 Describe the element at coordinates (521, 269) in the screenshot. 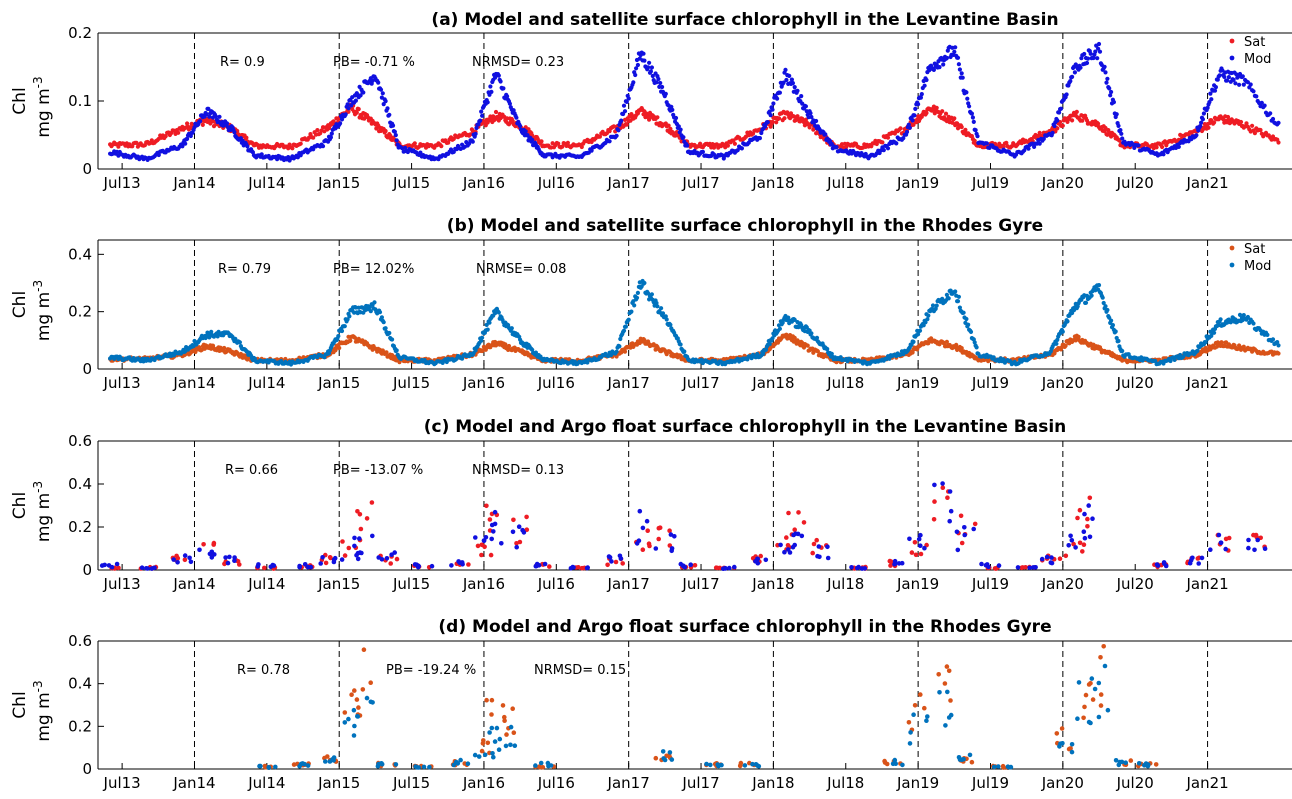

I see `stat-label: NRMSE= 0.08` at that location.